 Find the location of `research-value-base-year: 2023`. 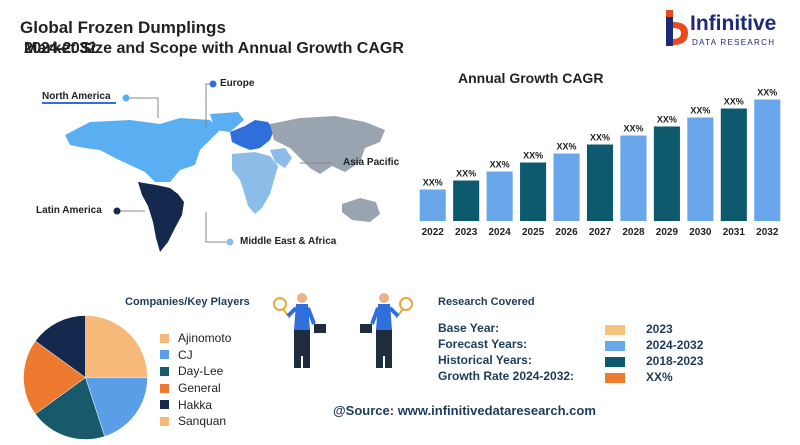

research-value-base-year: 2023 is located at coordinates (659, 329).